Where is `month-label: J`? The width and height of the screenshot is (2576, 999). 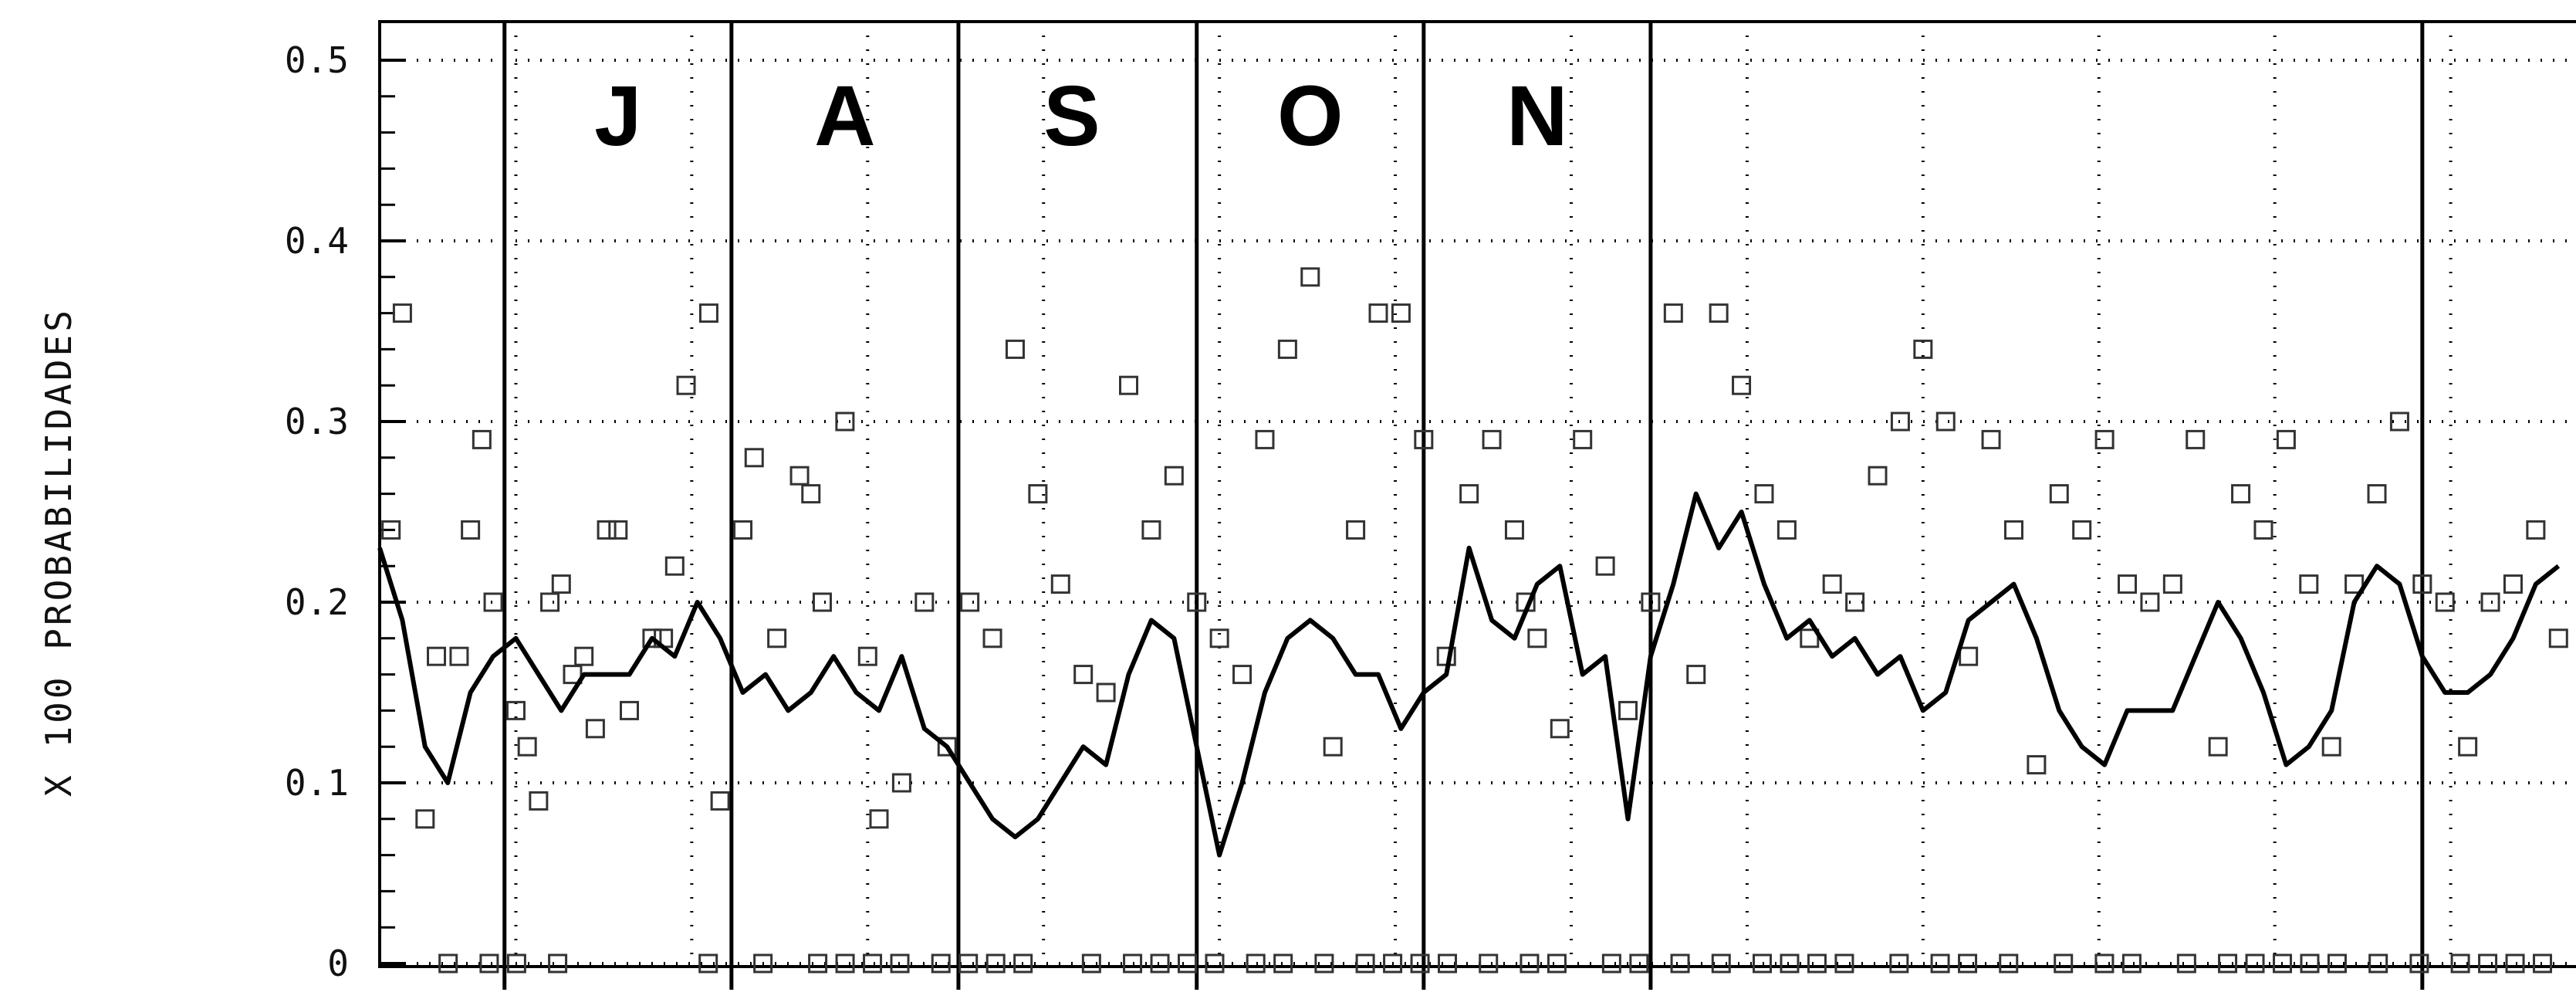 month-label: J is located at coordinates (617, 116).